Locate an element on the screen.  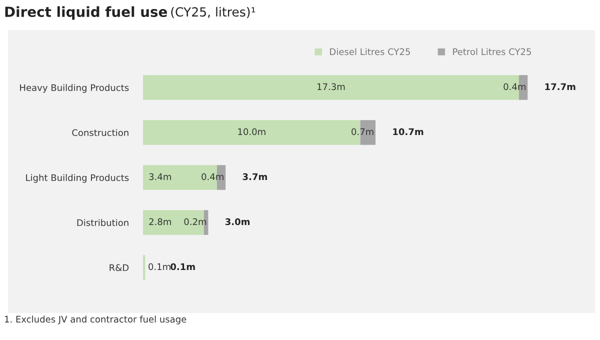
y-tick-label: Distribution is located at coordinates (102, 222).